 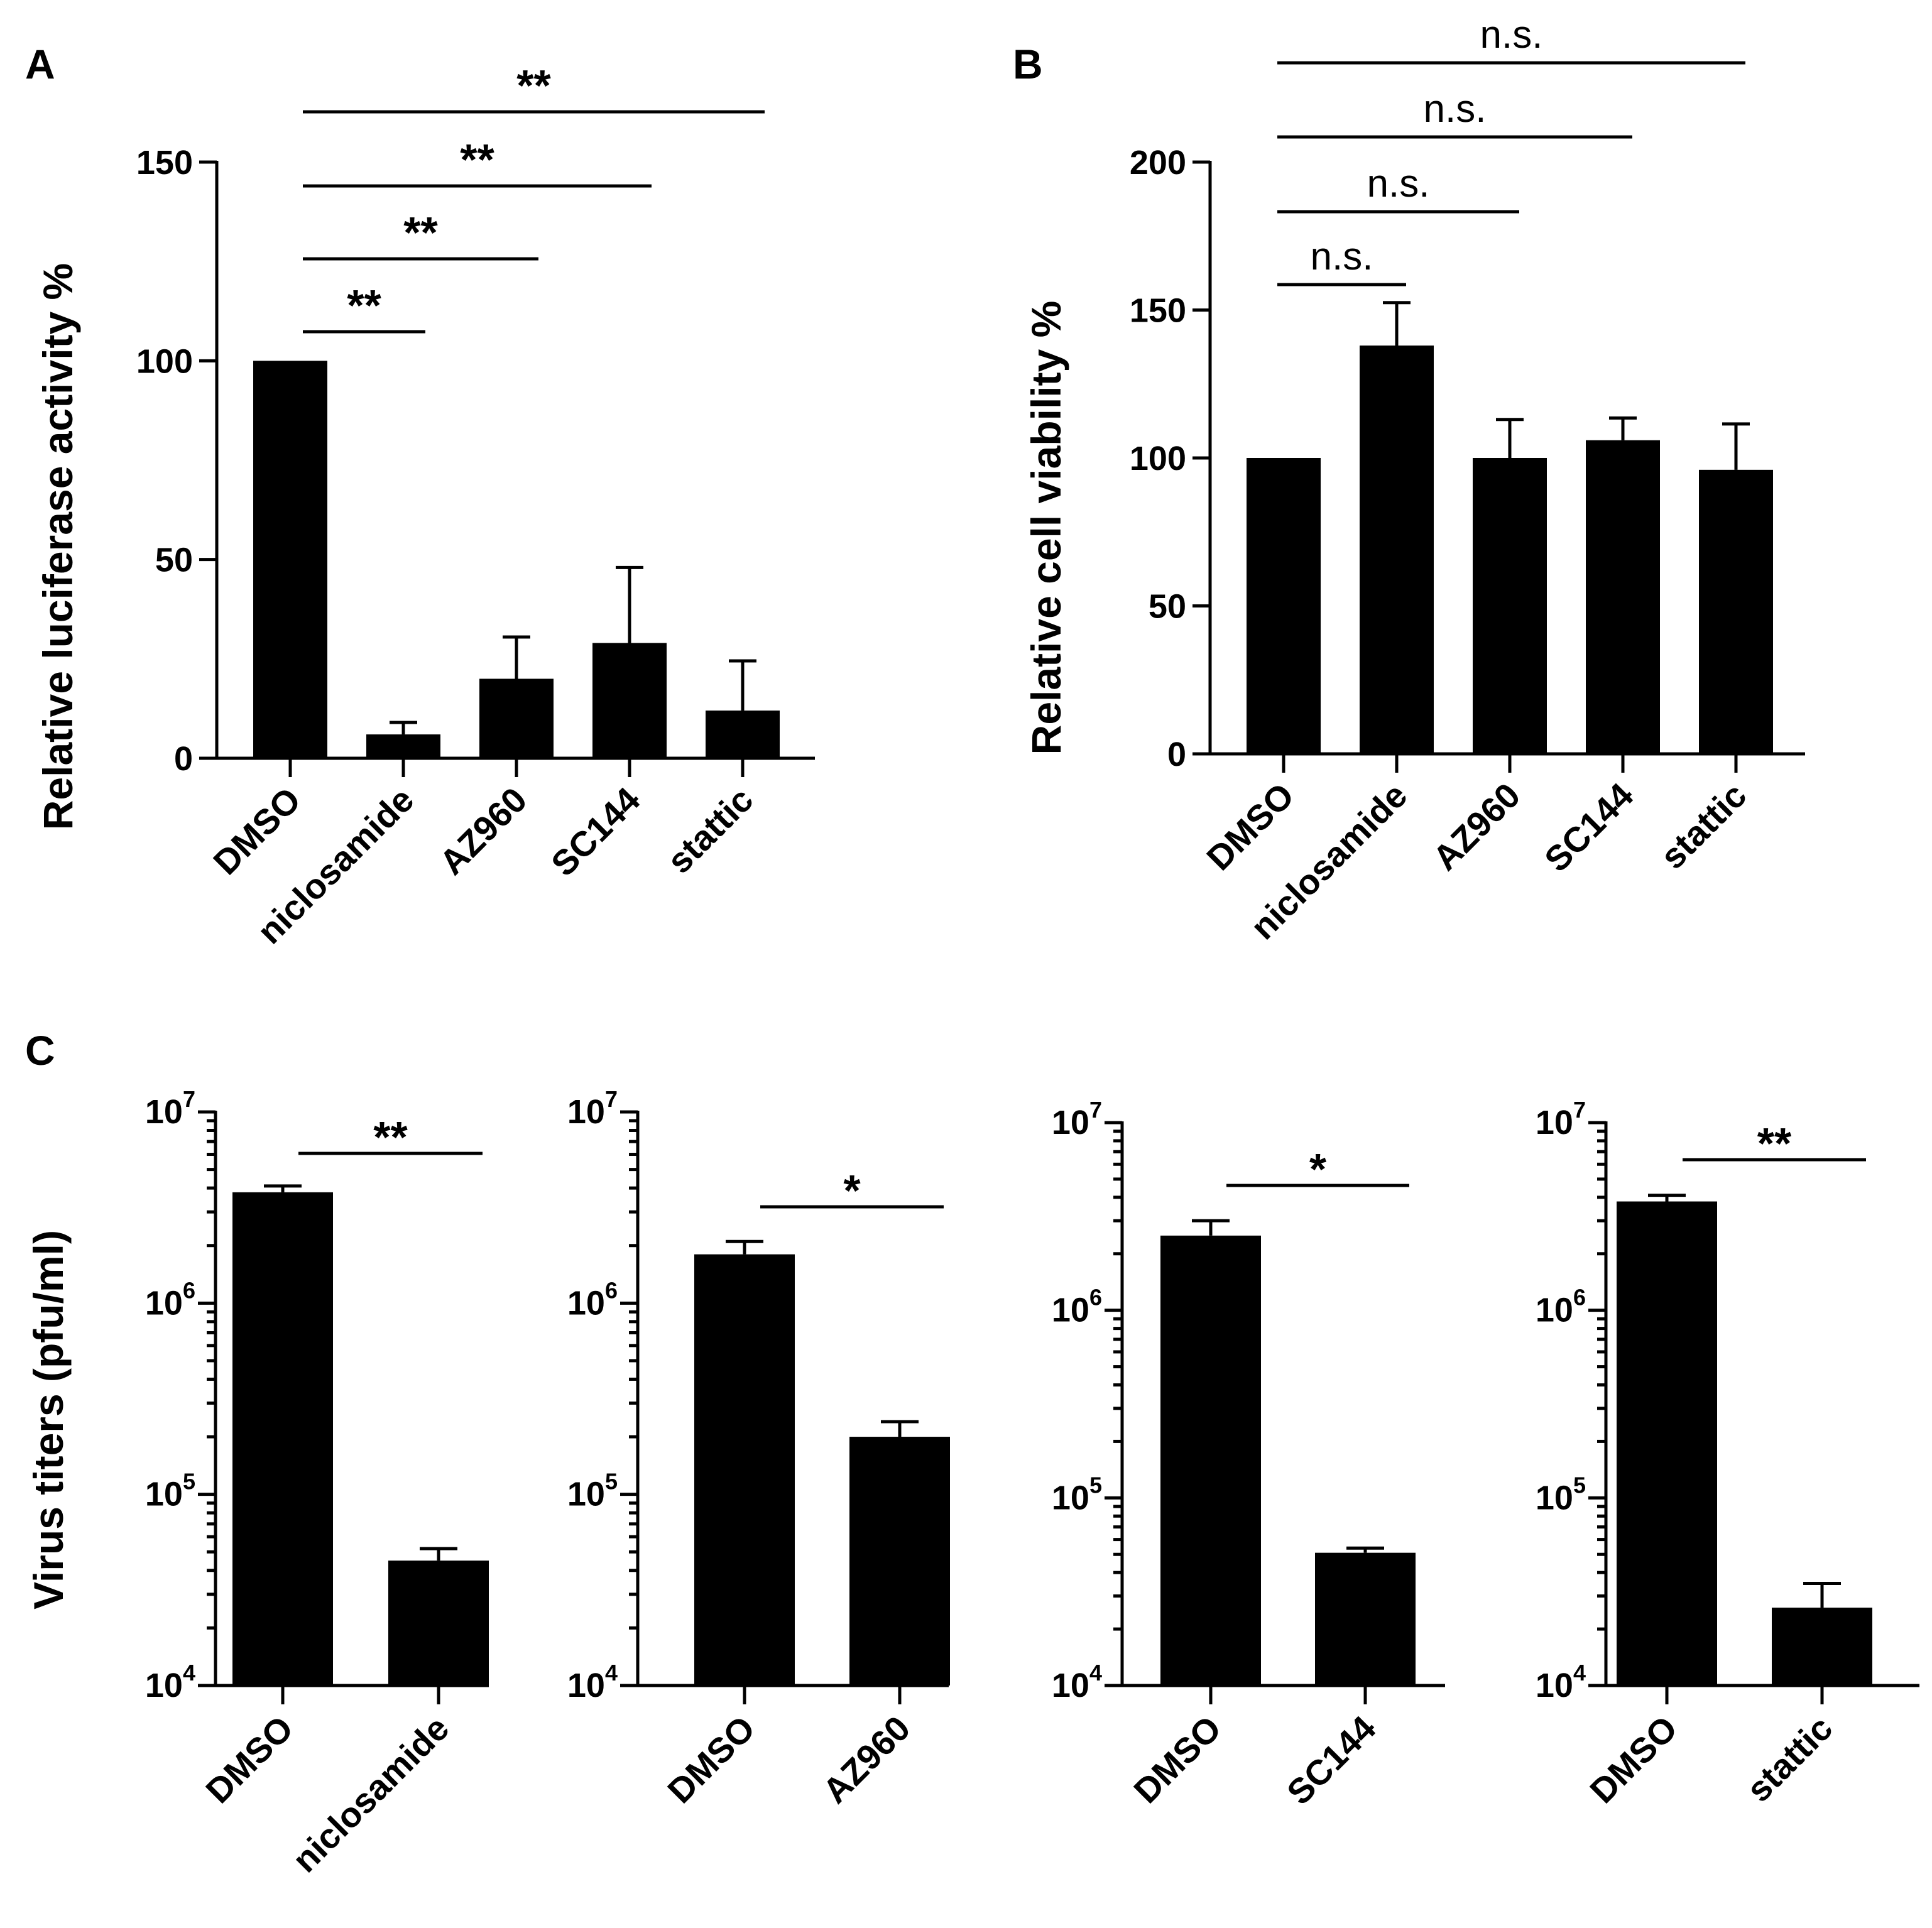 I want to click on y-axis-label-c: Virus titers (pfu/ml), so click(x=48, y=1420).